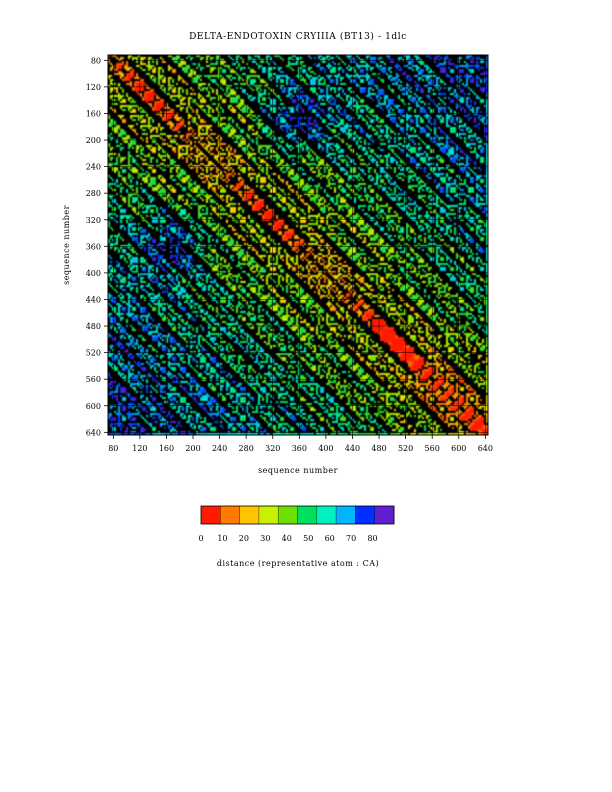  Describe the element at coordinates (351, 538) in the screenshot. I see `colorbar-tick-label: 70` at that location.